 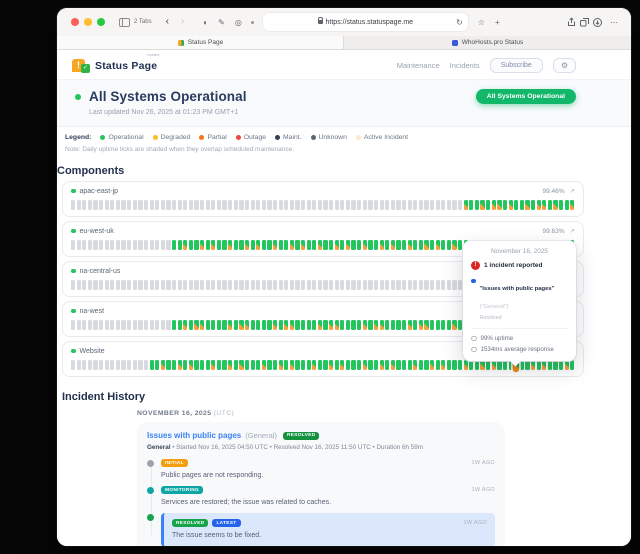 I want to click on tooltip-incident-title: "Issues with public pages", so click(x=517, y=289).